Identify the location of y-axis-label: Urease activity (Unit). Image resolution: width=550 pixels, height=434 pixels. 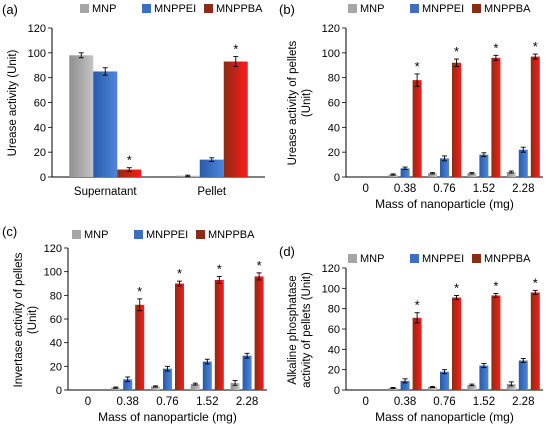
(13, 102).